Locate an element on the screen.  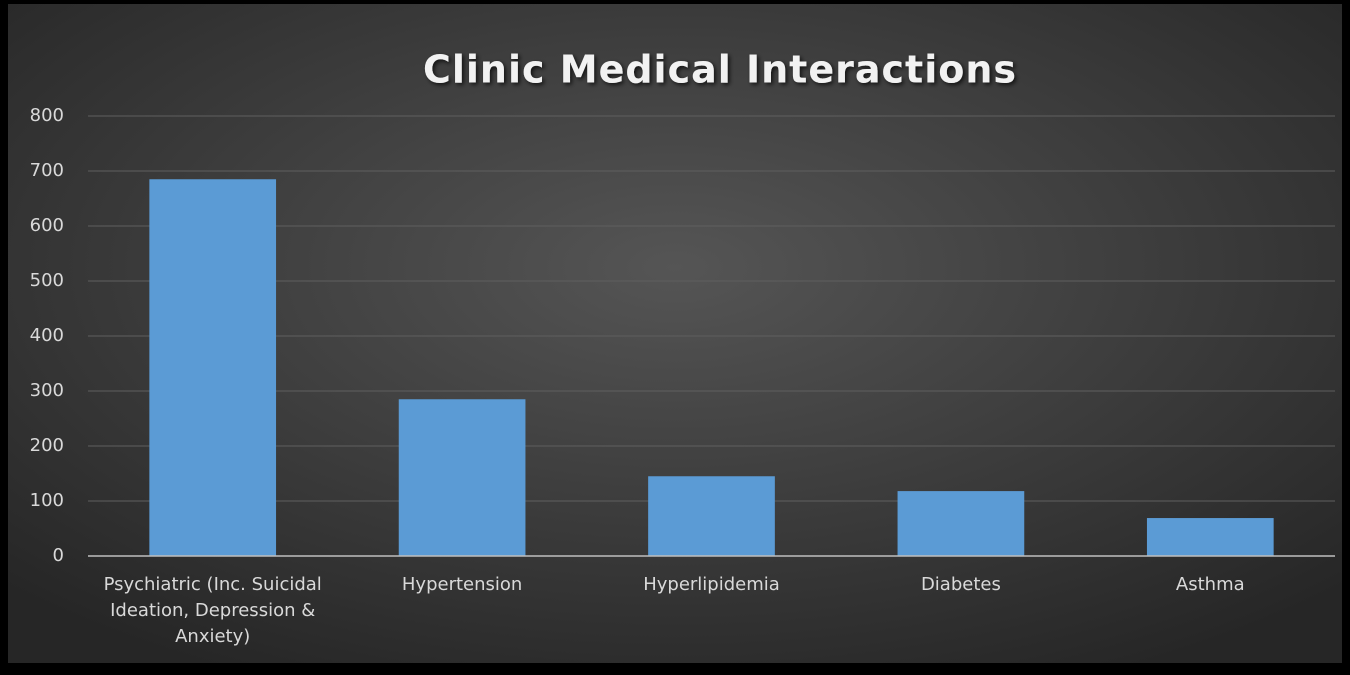
x-tick-label: Hyperlipidemia is located at coordinates (711, 584).